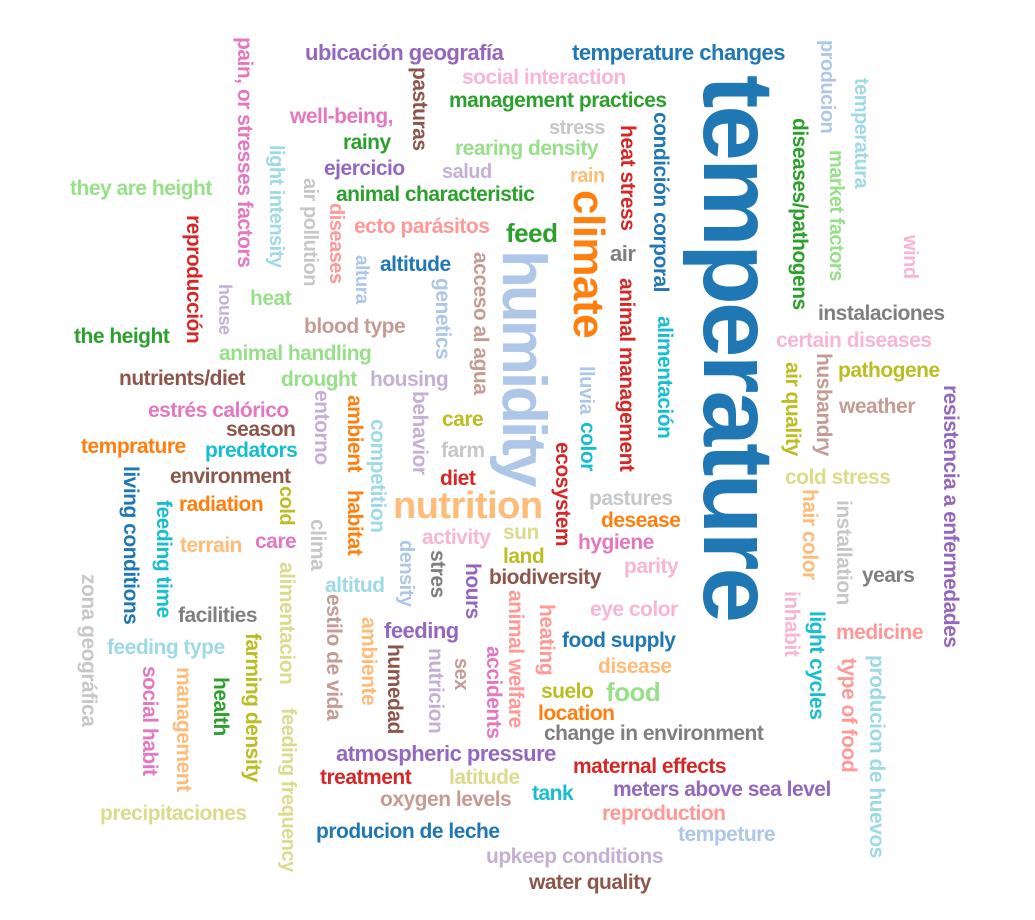 The width and height of the screenshot is (1035, 920). What do you see at coordinates (225, 309) in the screenshot?
I see `word-house: house` at bounding box center [225, 309].